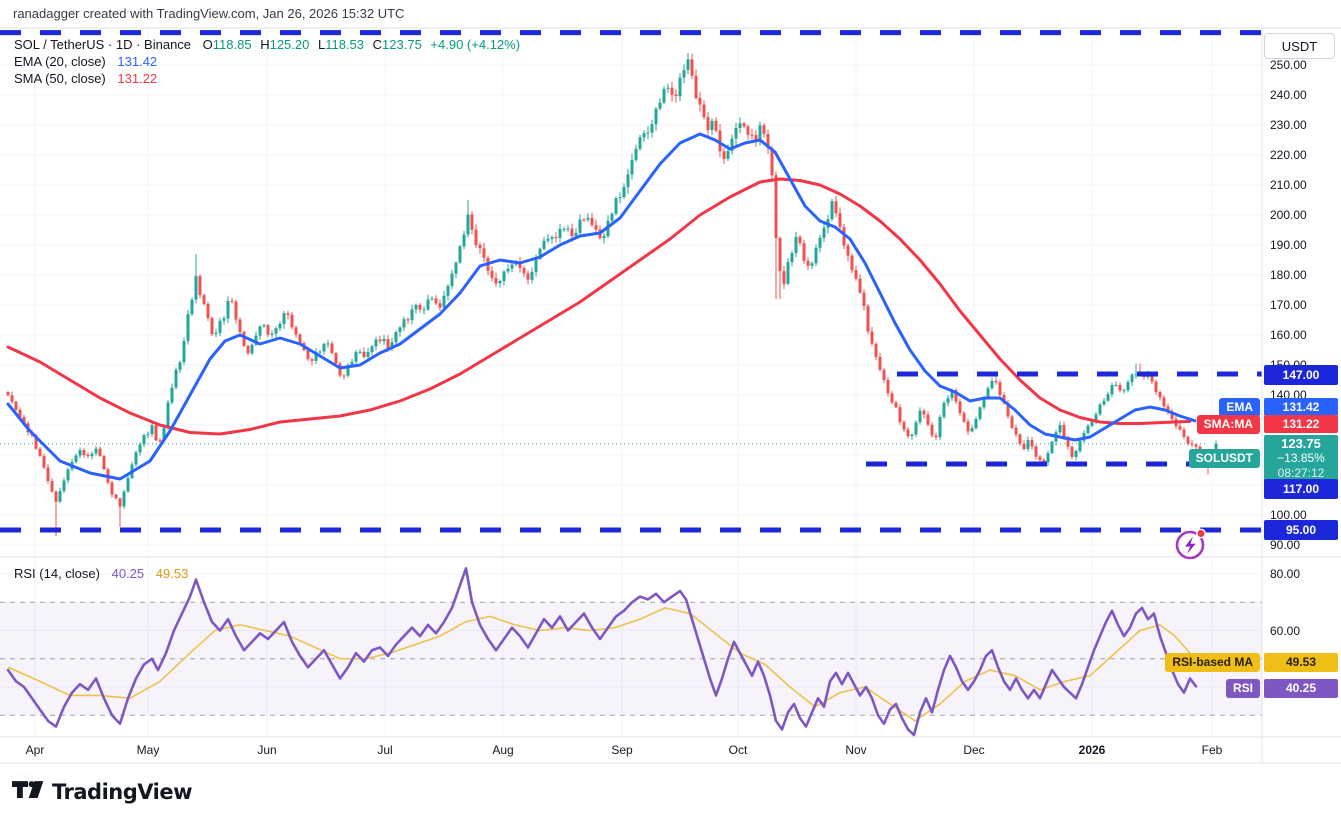 This screenshot has height=823, width=1341. Describe the element at coordinates (1288, 305) in the screenshot. I see `price-tick-170: 170.00` at that location.